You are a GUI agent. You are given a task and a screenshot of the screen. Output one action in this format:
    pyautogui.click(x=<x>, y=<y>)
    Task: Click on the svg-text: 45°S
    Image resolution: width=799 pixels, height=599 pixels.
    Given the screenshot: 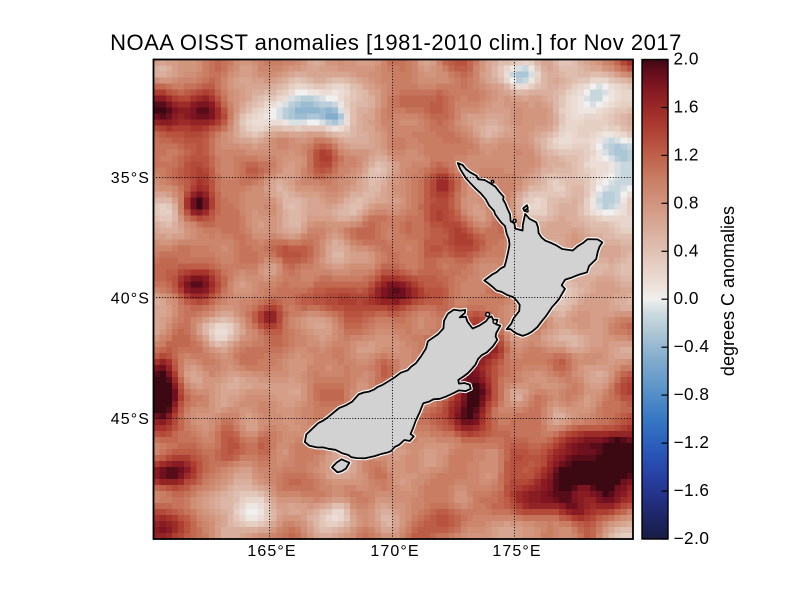 What is the action you would take?
    pyautogui.click(x=130, y=419)
    